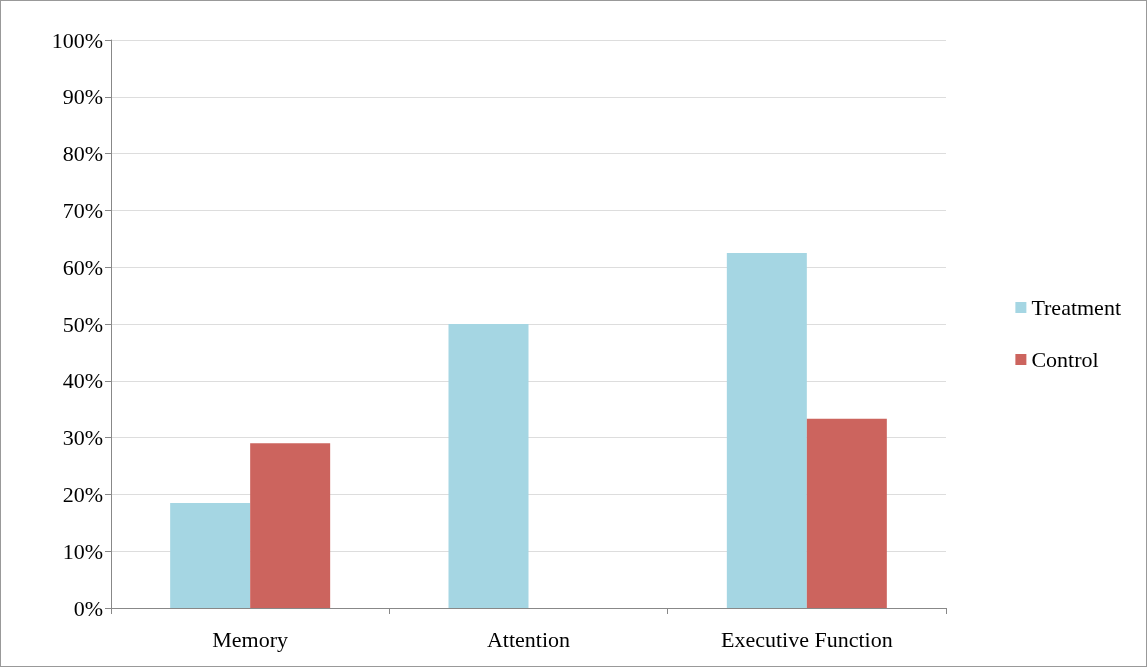 The height and width of the screenshot is (667, 1147). I want to click on y-tick-label: 80%, so click(82, 154).